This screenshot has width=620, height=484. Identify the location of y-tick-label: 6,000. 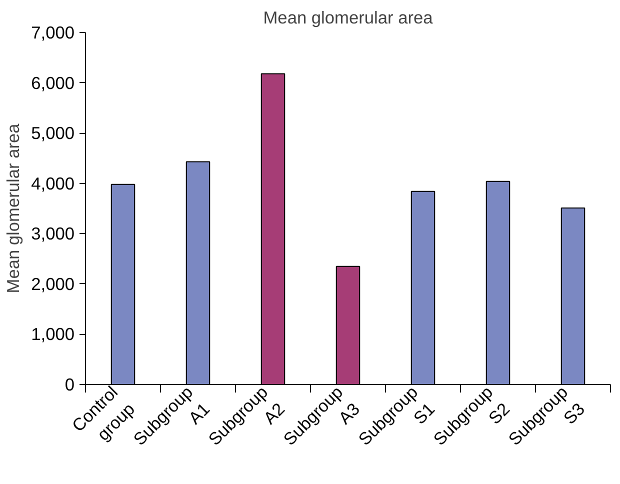
(53, 82).